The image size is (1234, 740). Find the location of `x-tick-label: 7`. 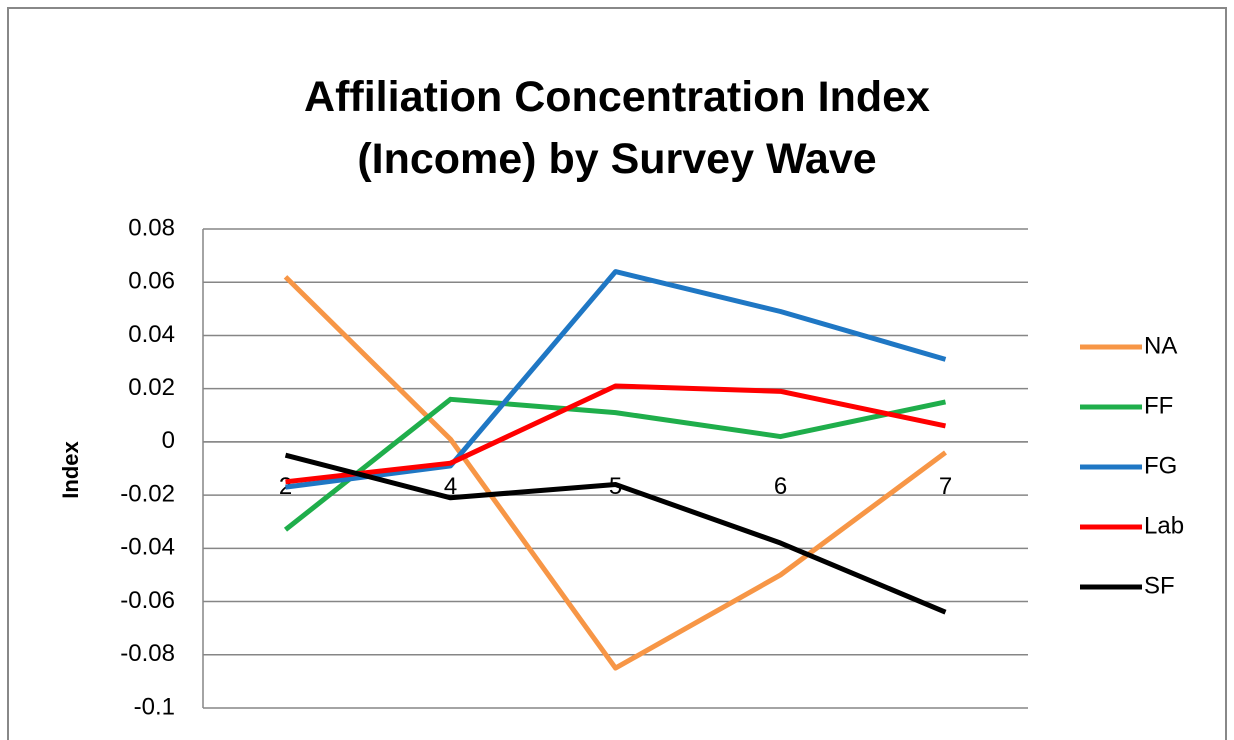

x-tick-label: 7 is located at coordinates (945, 486).